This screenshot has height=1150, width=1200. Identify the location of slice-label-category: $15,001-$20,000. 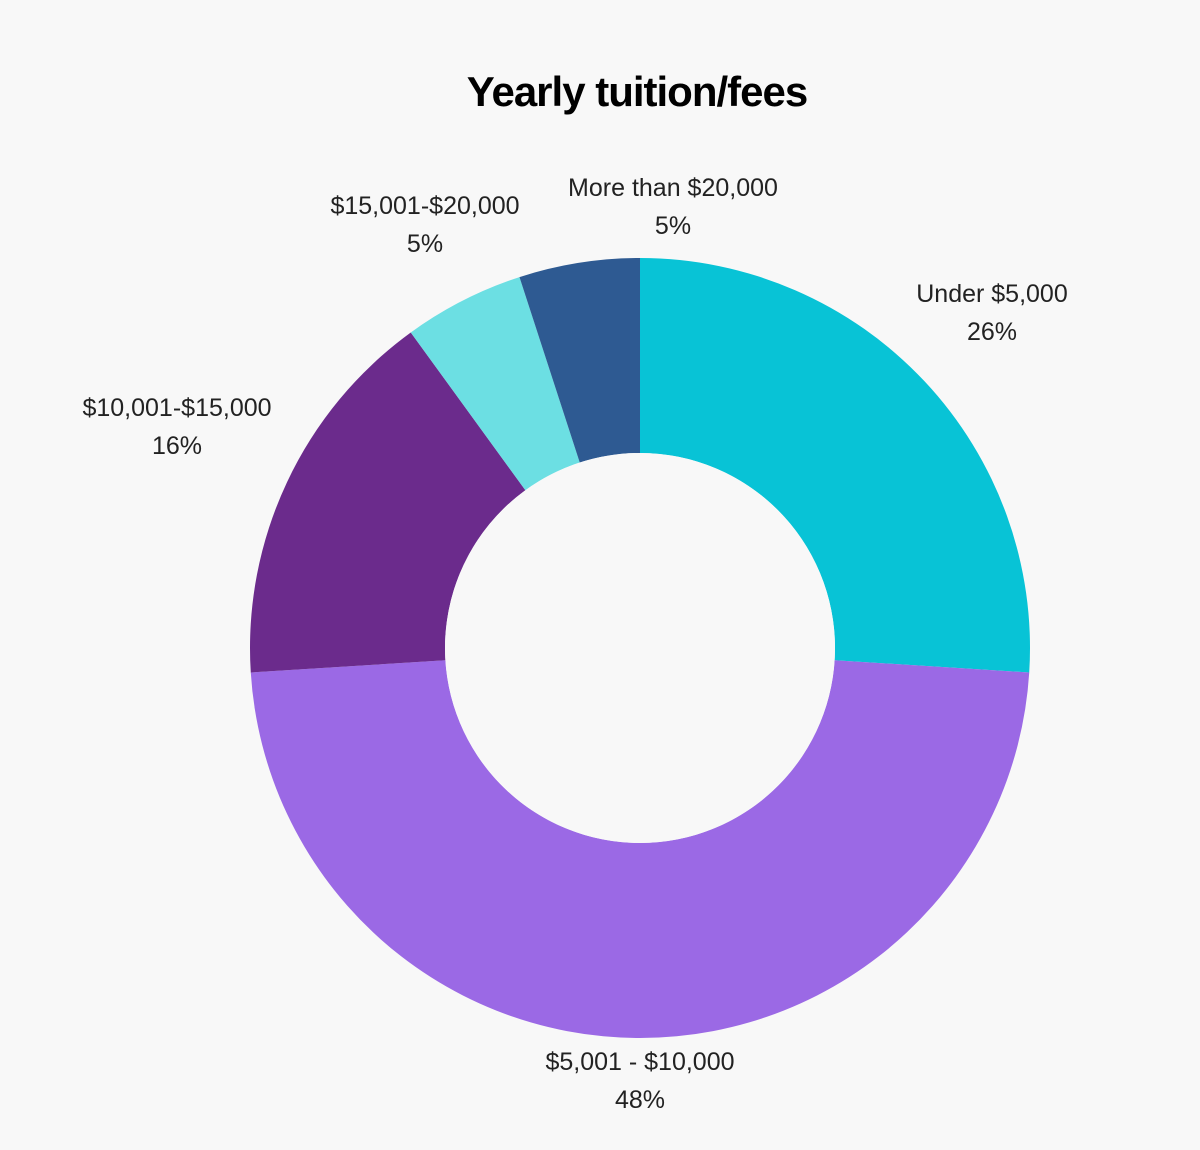
(424, 206).